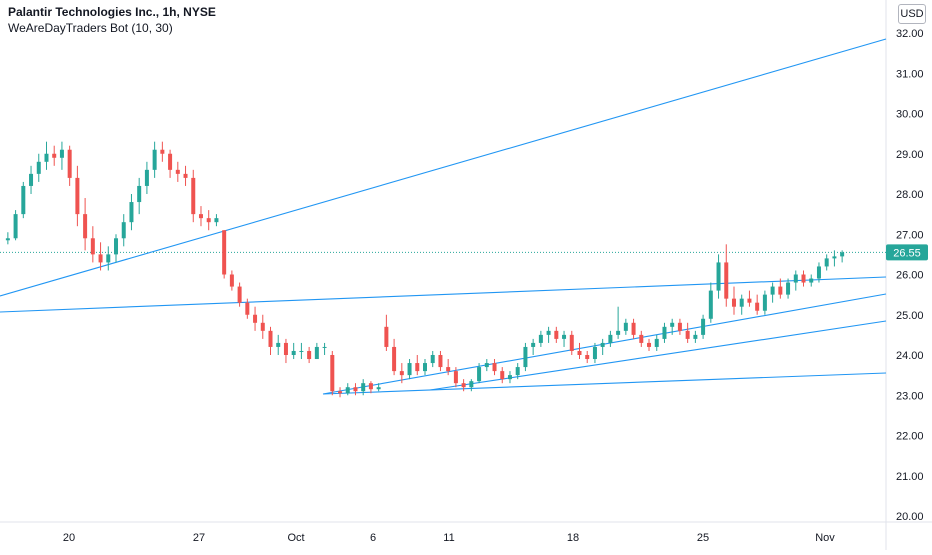 The height and width of the screenshot is (555, 932). What do you see at coordinates (90, 28) in the screenshot?
I see `indicator-title: WeAreDayTraders Bot (10, 30)` at bounding box center [90, 28].